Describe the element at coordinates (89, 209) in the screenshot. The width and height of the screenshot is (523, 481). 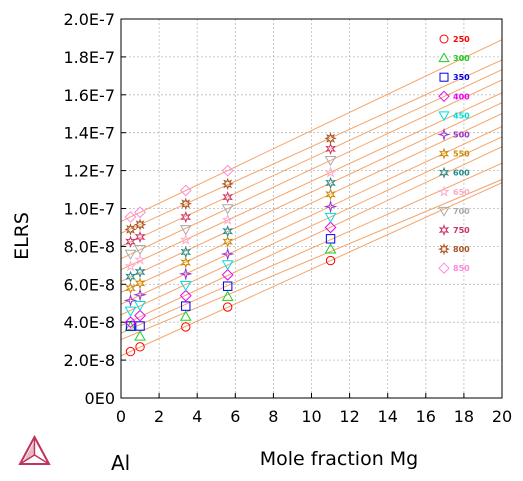
I see `y-tick-label: 1.0E-7` at that location.